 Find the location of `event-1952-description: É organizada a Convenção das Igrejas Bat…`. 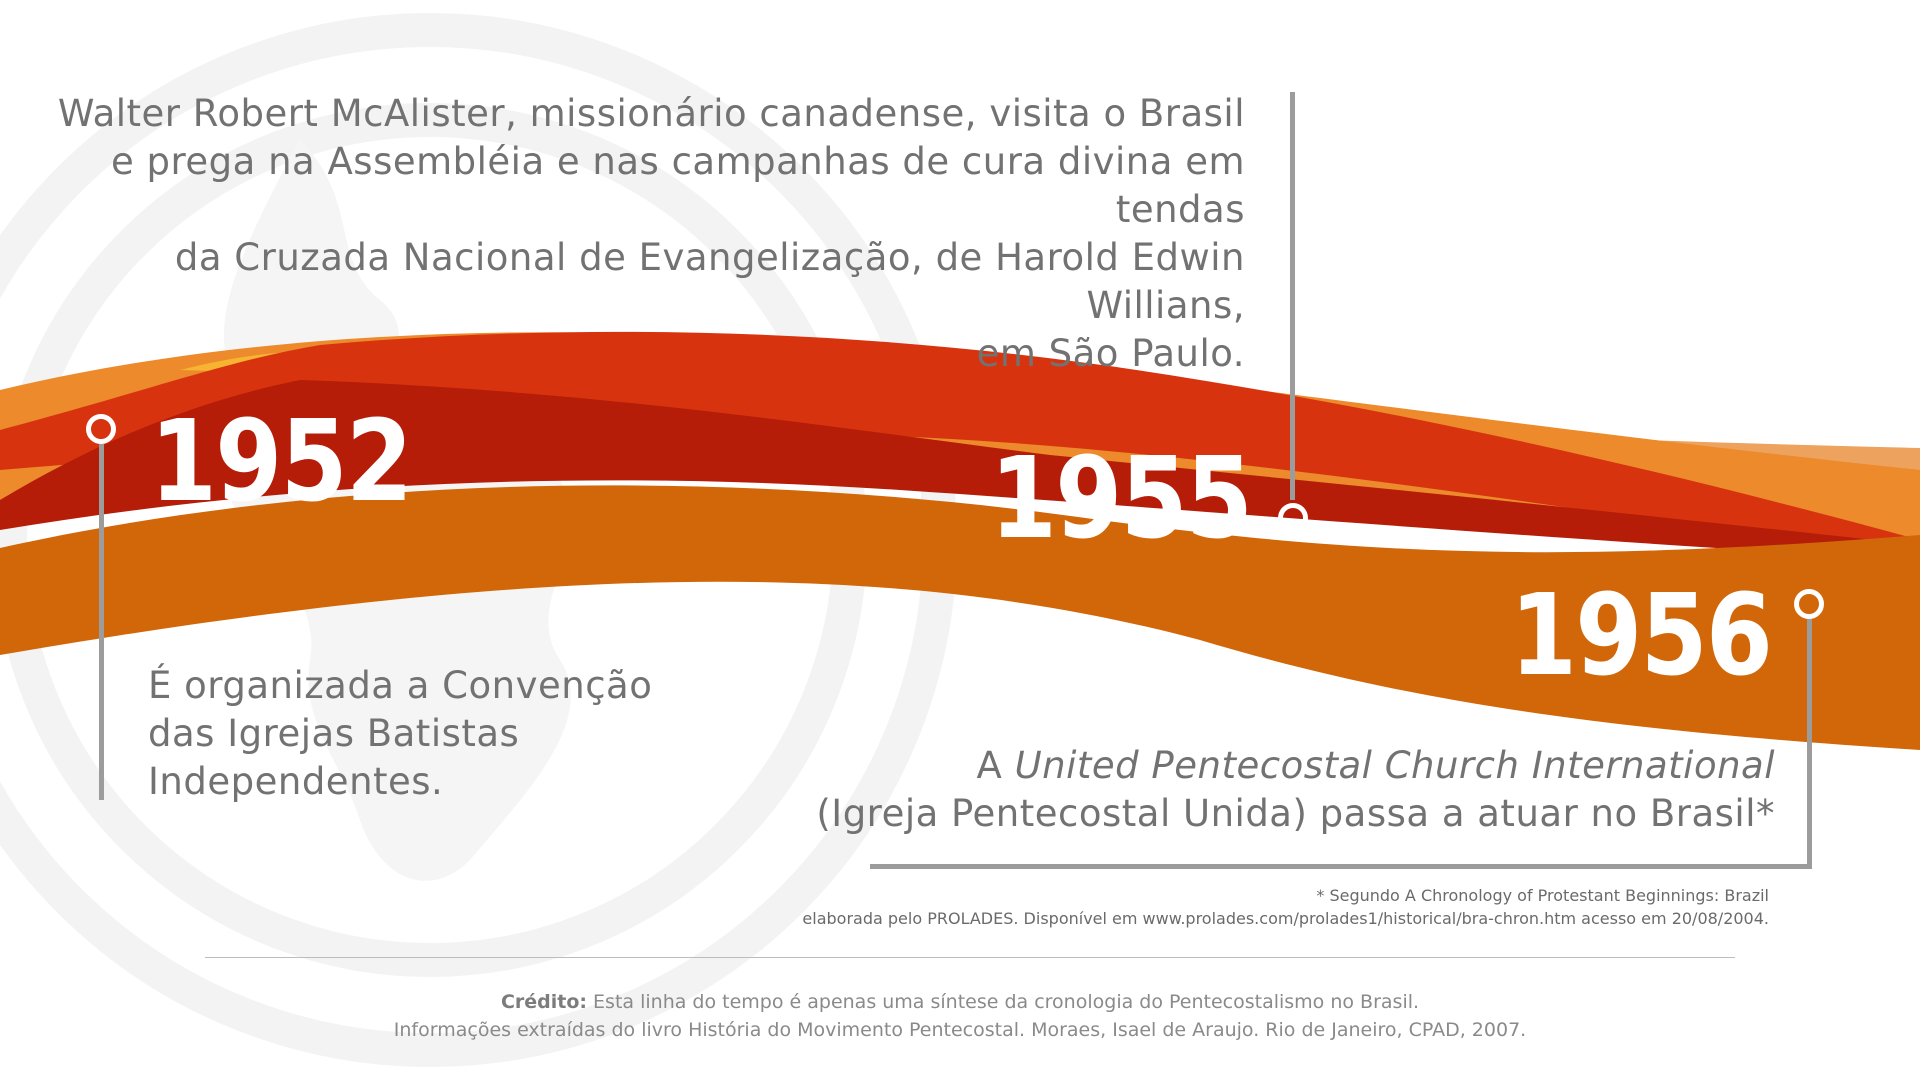

event-1952-description: É organizada a Convenção das Igrejas Bat… is located at coordinates (448, 734).